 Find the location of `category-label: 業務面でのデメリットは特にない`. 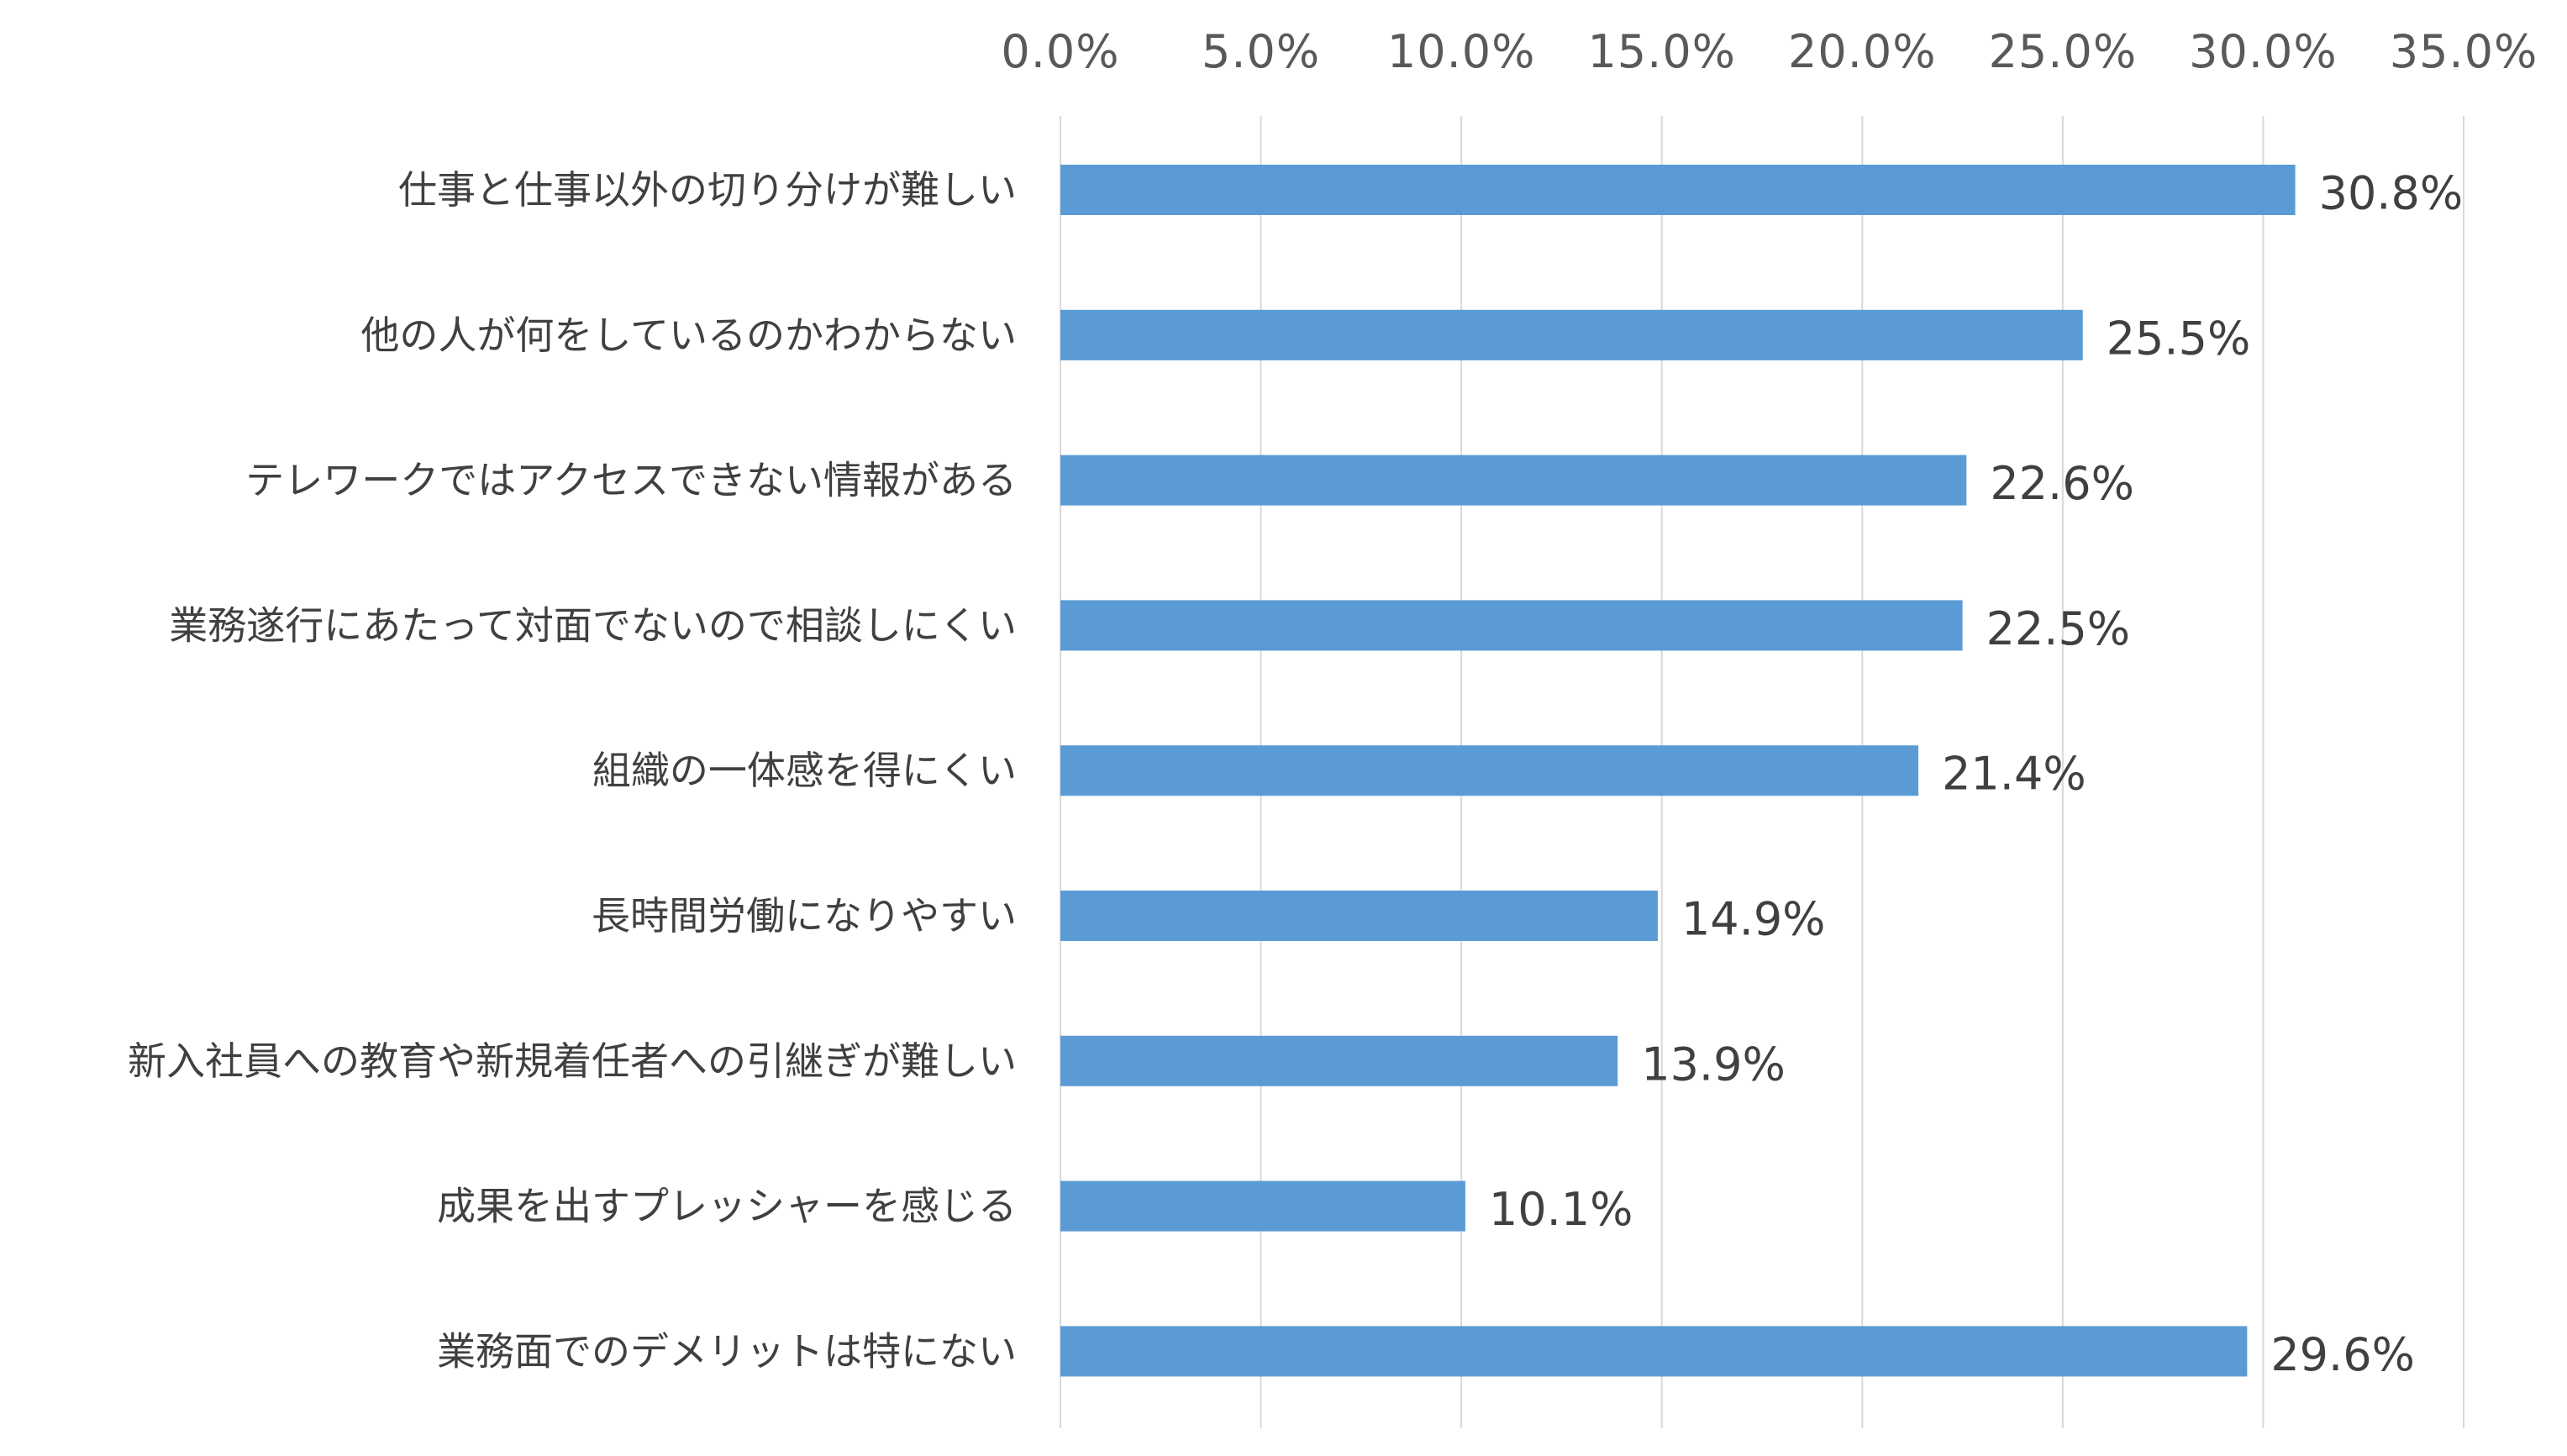

category-label: 業務面でのデメリットは特にない is located at coordinates (727, 1351).